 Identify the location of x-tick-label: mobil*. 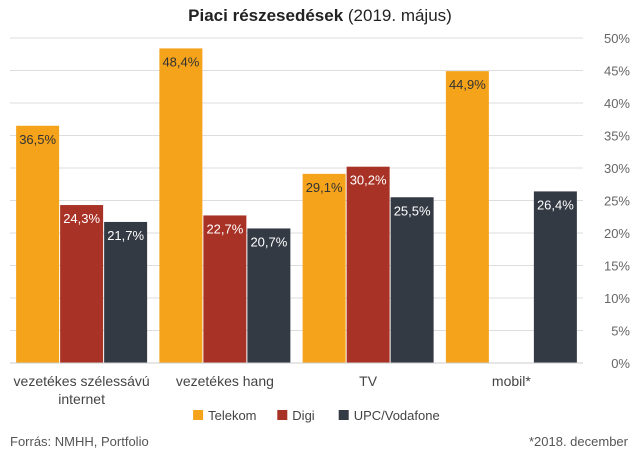
(511, 381).